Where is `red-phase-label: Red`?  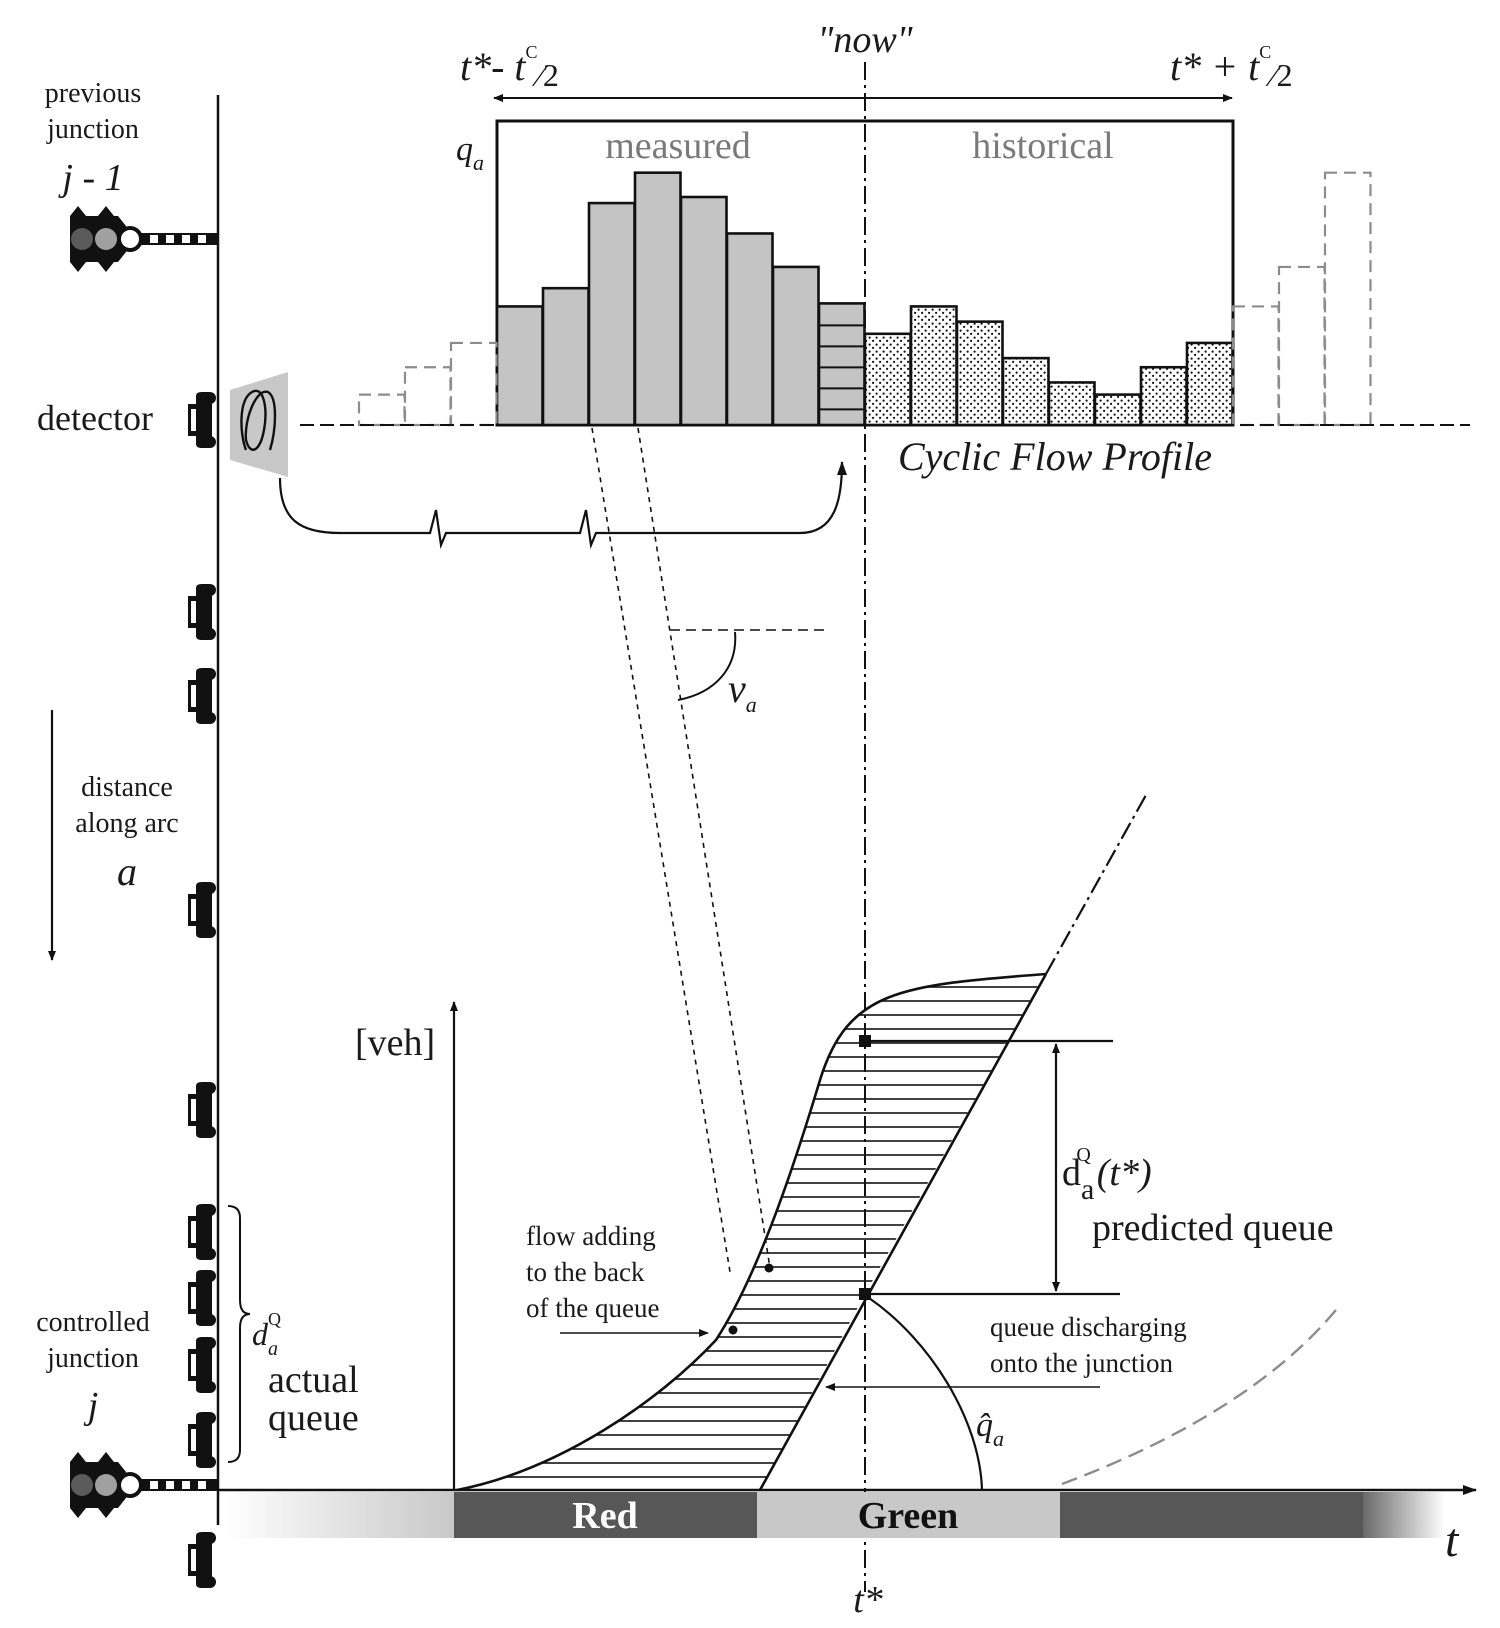 red-phase-label: Red is located at coordinates (604, 1516).